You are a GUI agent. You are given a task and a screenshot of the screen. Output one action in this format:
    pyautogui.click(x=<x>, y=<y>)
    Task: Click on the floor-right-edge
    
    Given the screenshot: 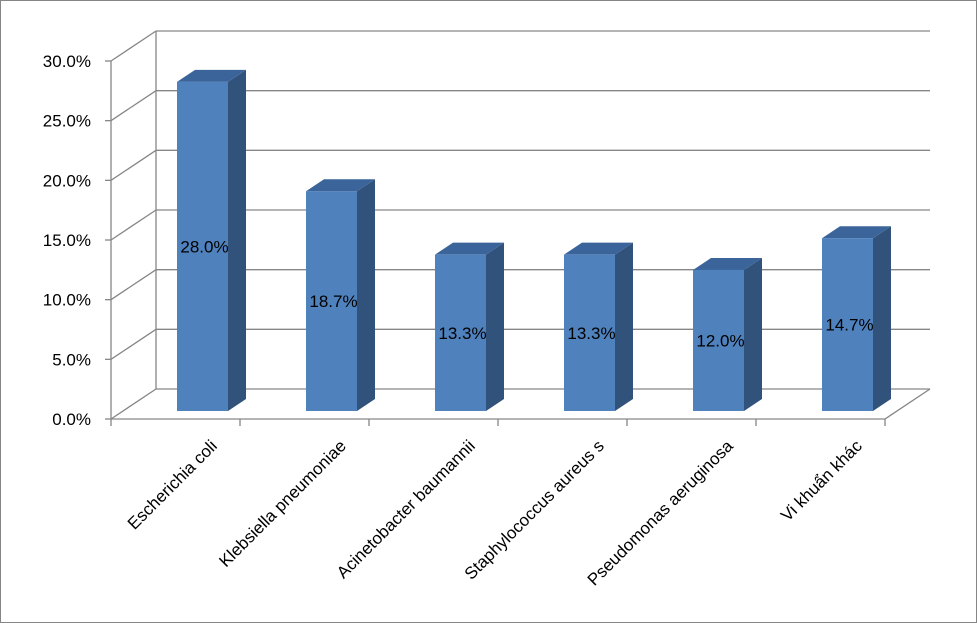 What is the action you would take?
    pyautogui.click(x=907, y=404)
    